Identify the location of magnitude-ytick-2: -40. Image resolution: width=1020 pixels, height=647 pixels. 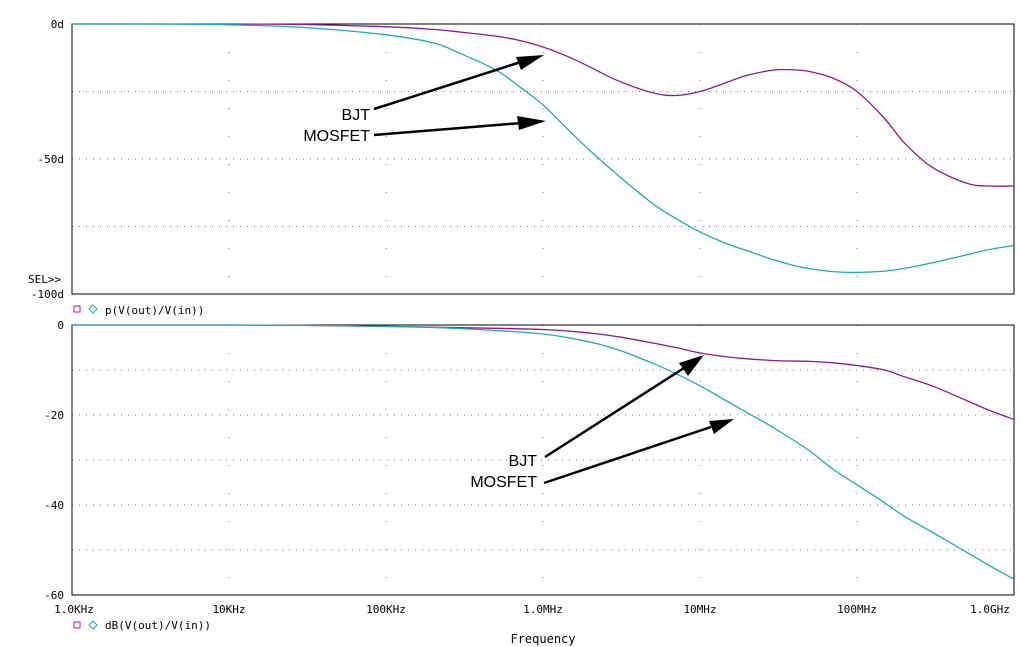
(54, 505).